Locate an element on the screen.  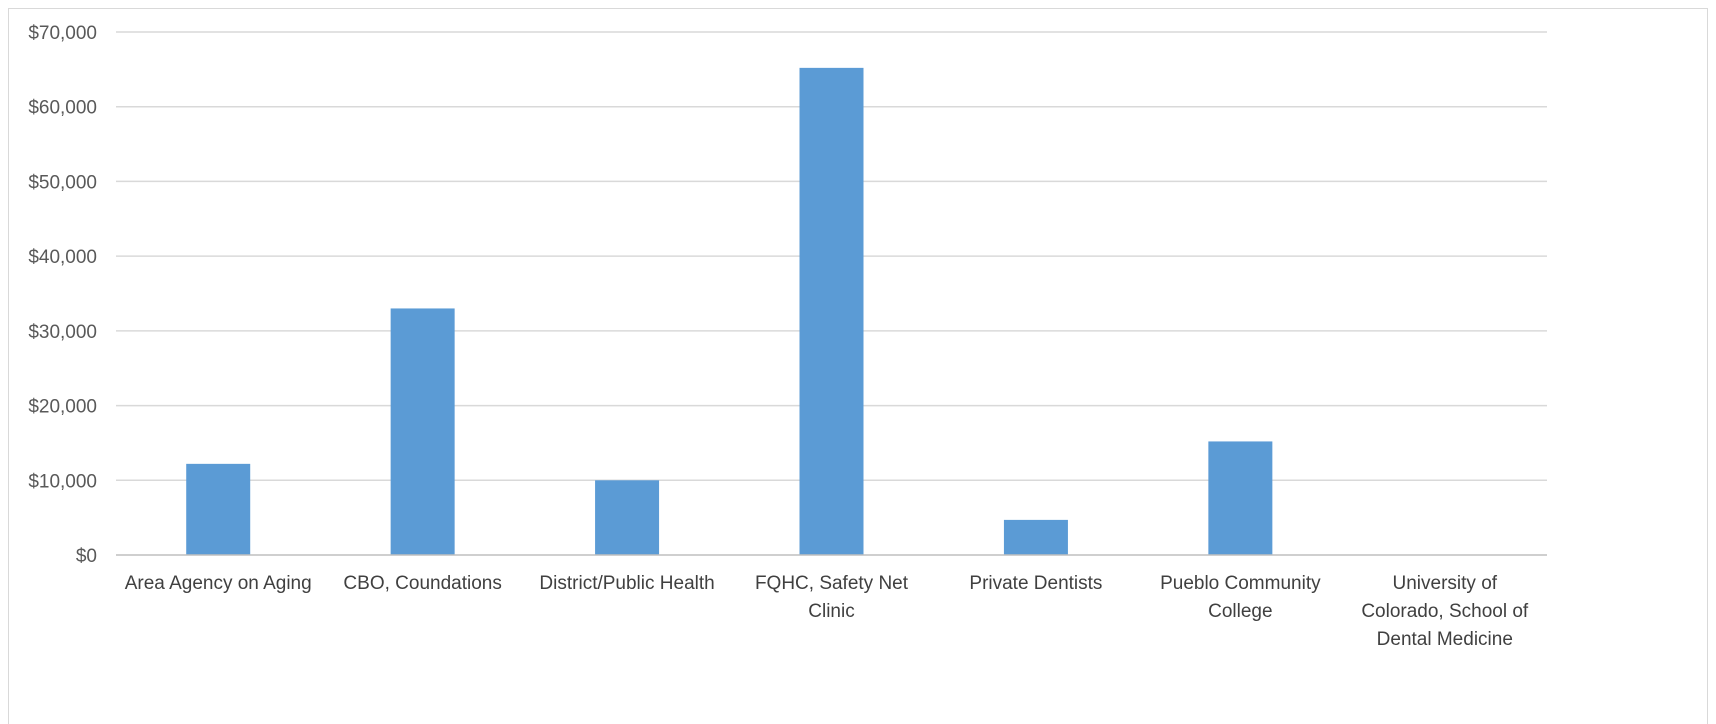
x-tick-label: Private Dentists is located at coordinates (1035, 583).